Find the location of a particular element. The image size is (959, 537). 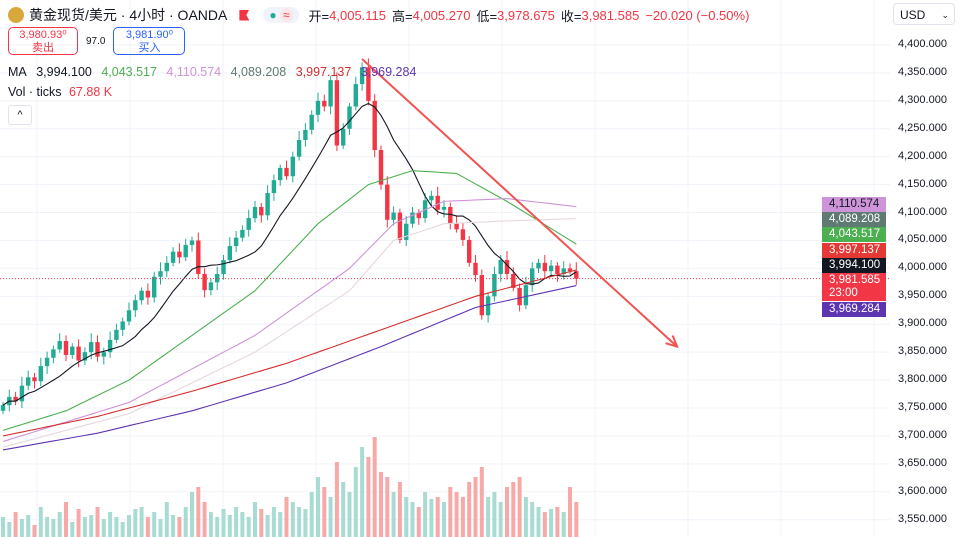

low-label: 低= is located at coordinates (487, 16).